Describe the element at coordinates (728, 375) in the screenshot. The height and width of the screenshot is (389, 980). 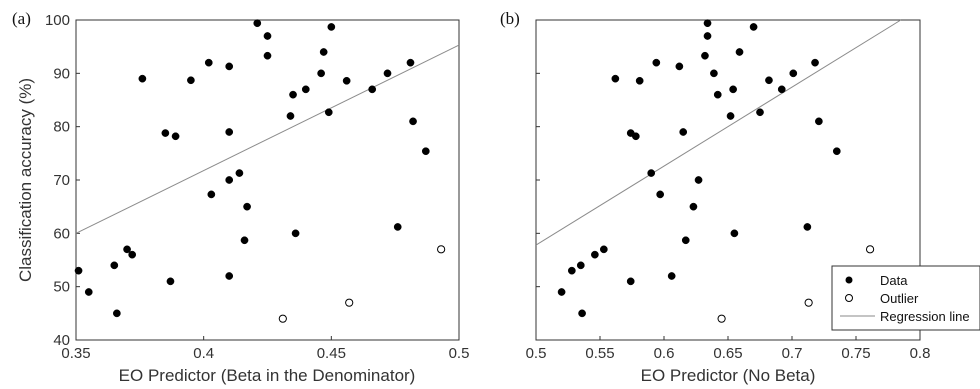
I see `panel-b-x-axis-label: EO Predictor (No Beta)` at that location.